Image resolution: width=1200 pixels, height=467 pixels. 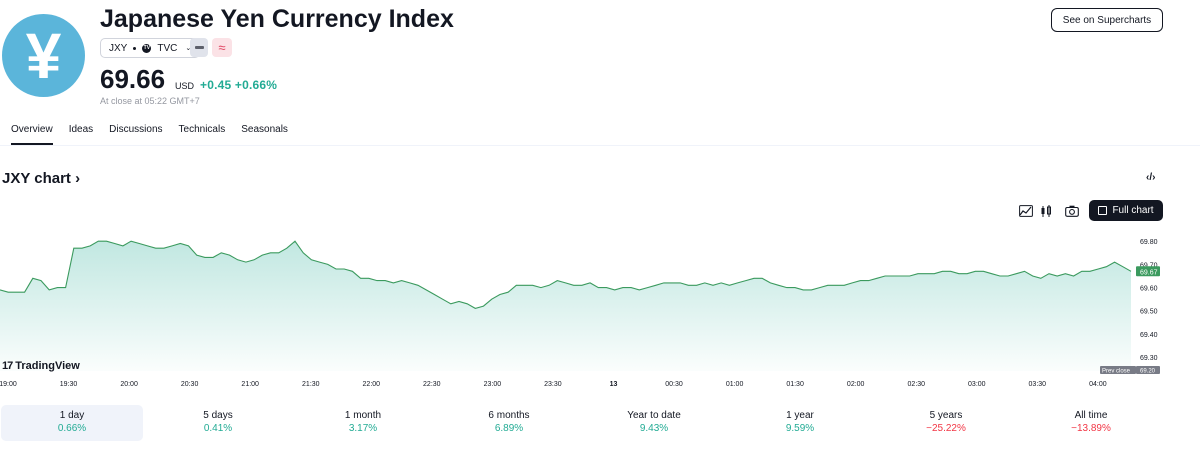 What do you see at coordinates (72, 428) in the screenshot?
I see `range-value: 0.66%` at bounding box center [72, 428].